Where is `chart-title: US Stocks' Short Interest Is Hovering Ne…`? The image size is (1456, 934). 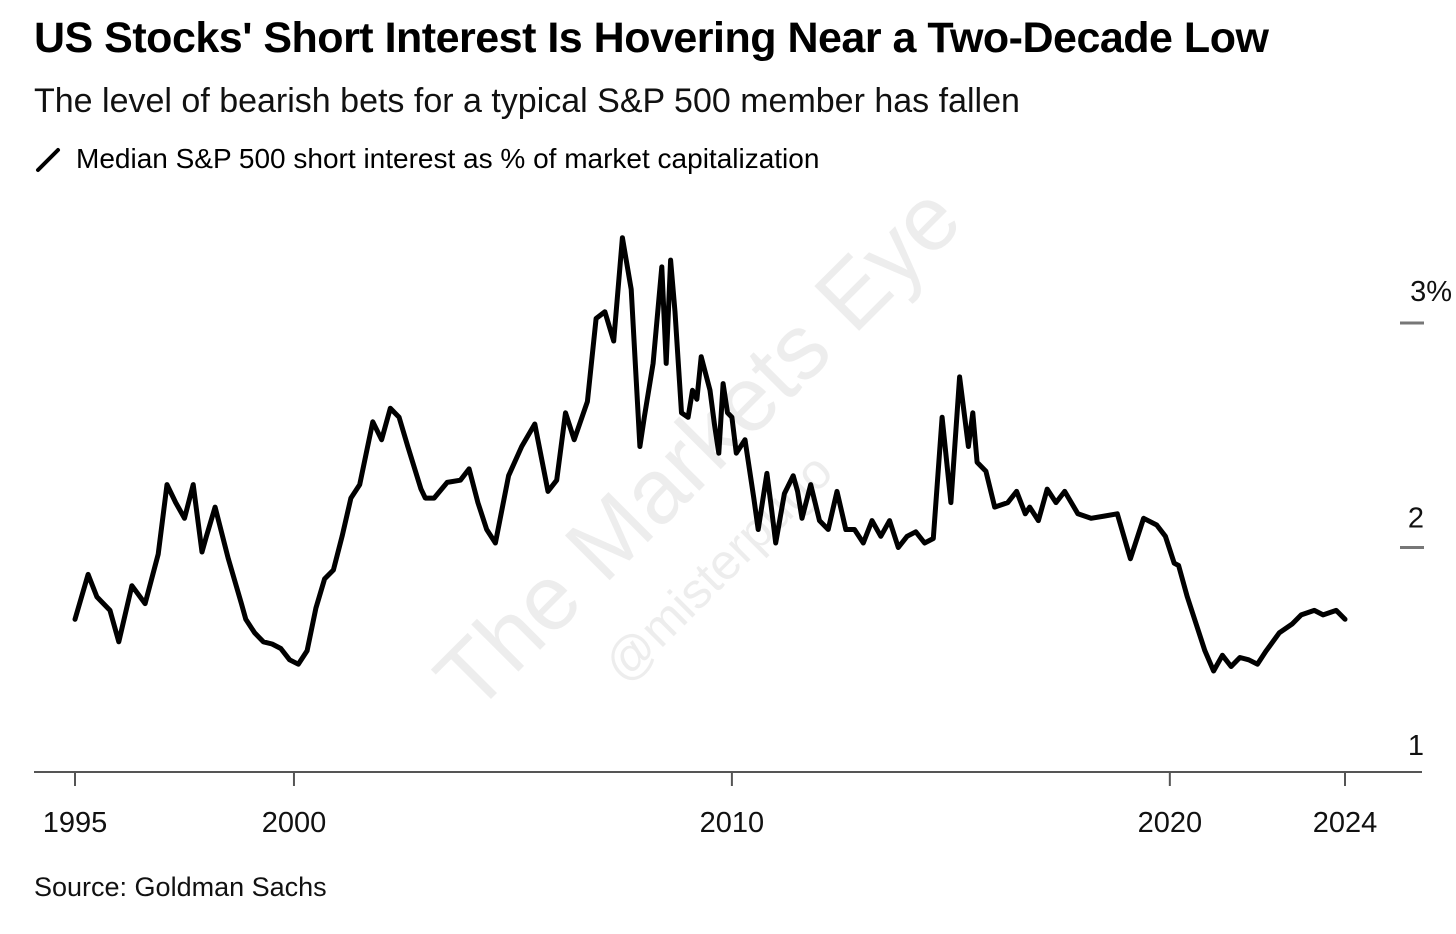 chart-title: US Stocks' Short Interest Is Hovering Ne… is located at coordinates (651, 38).